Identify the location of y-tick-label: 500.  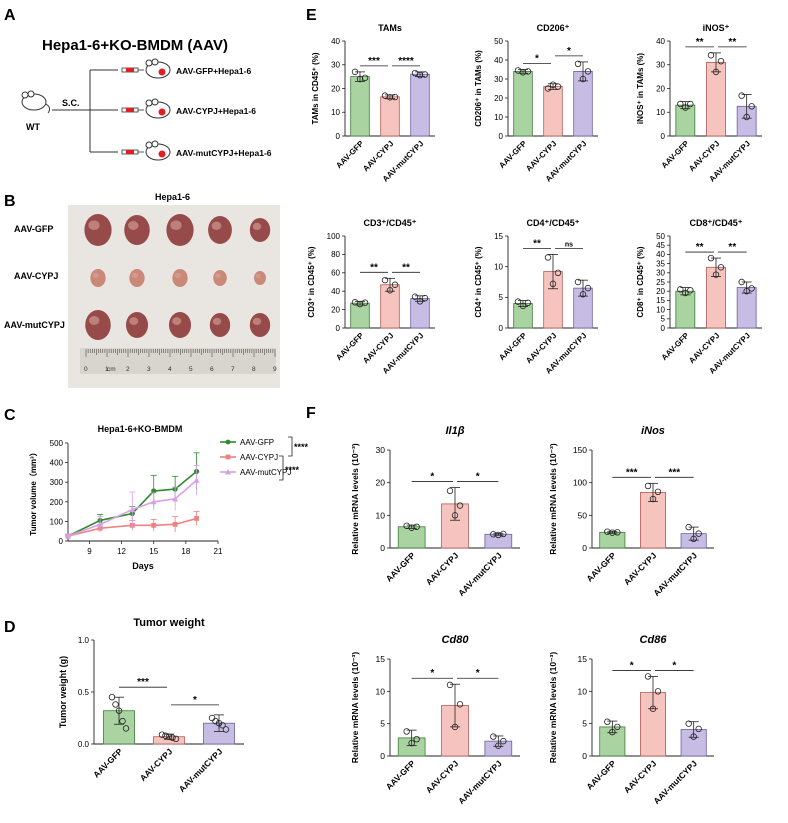
(57, 443).